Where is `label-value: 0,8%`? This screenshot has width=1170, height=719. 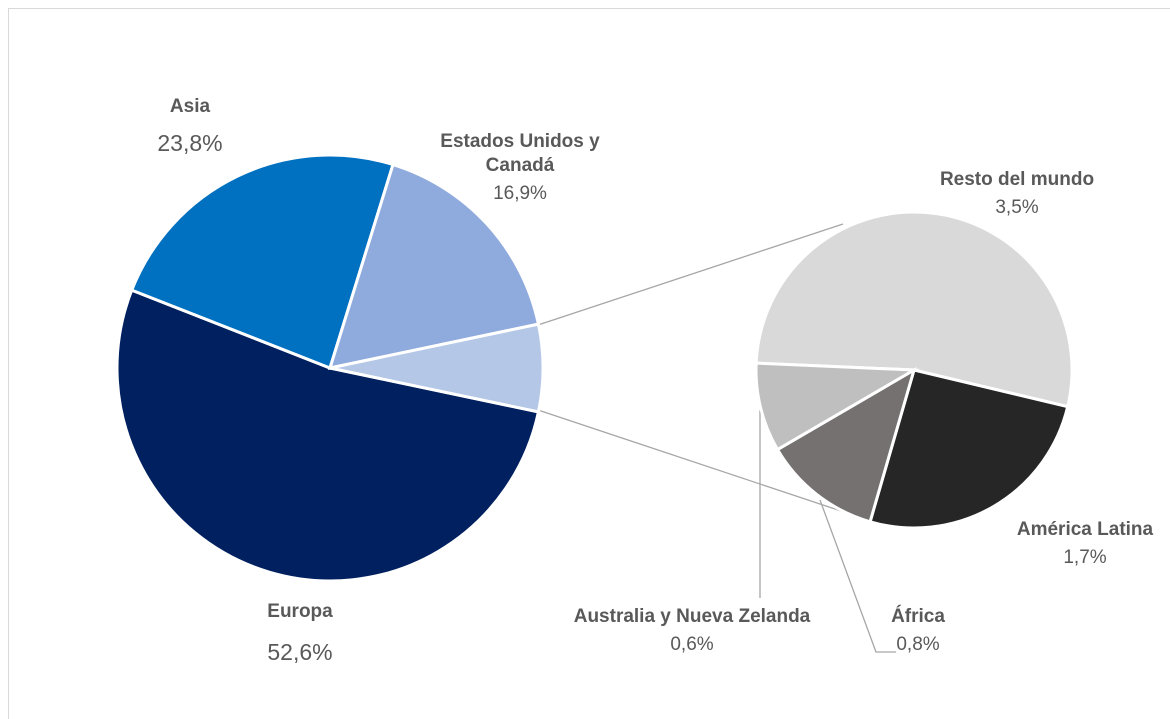
label-value: 0,8% is located at coordinates (918, 644).